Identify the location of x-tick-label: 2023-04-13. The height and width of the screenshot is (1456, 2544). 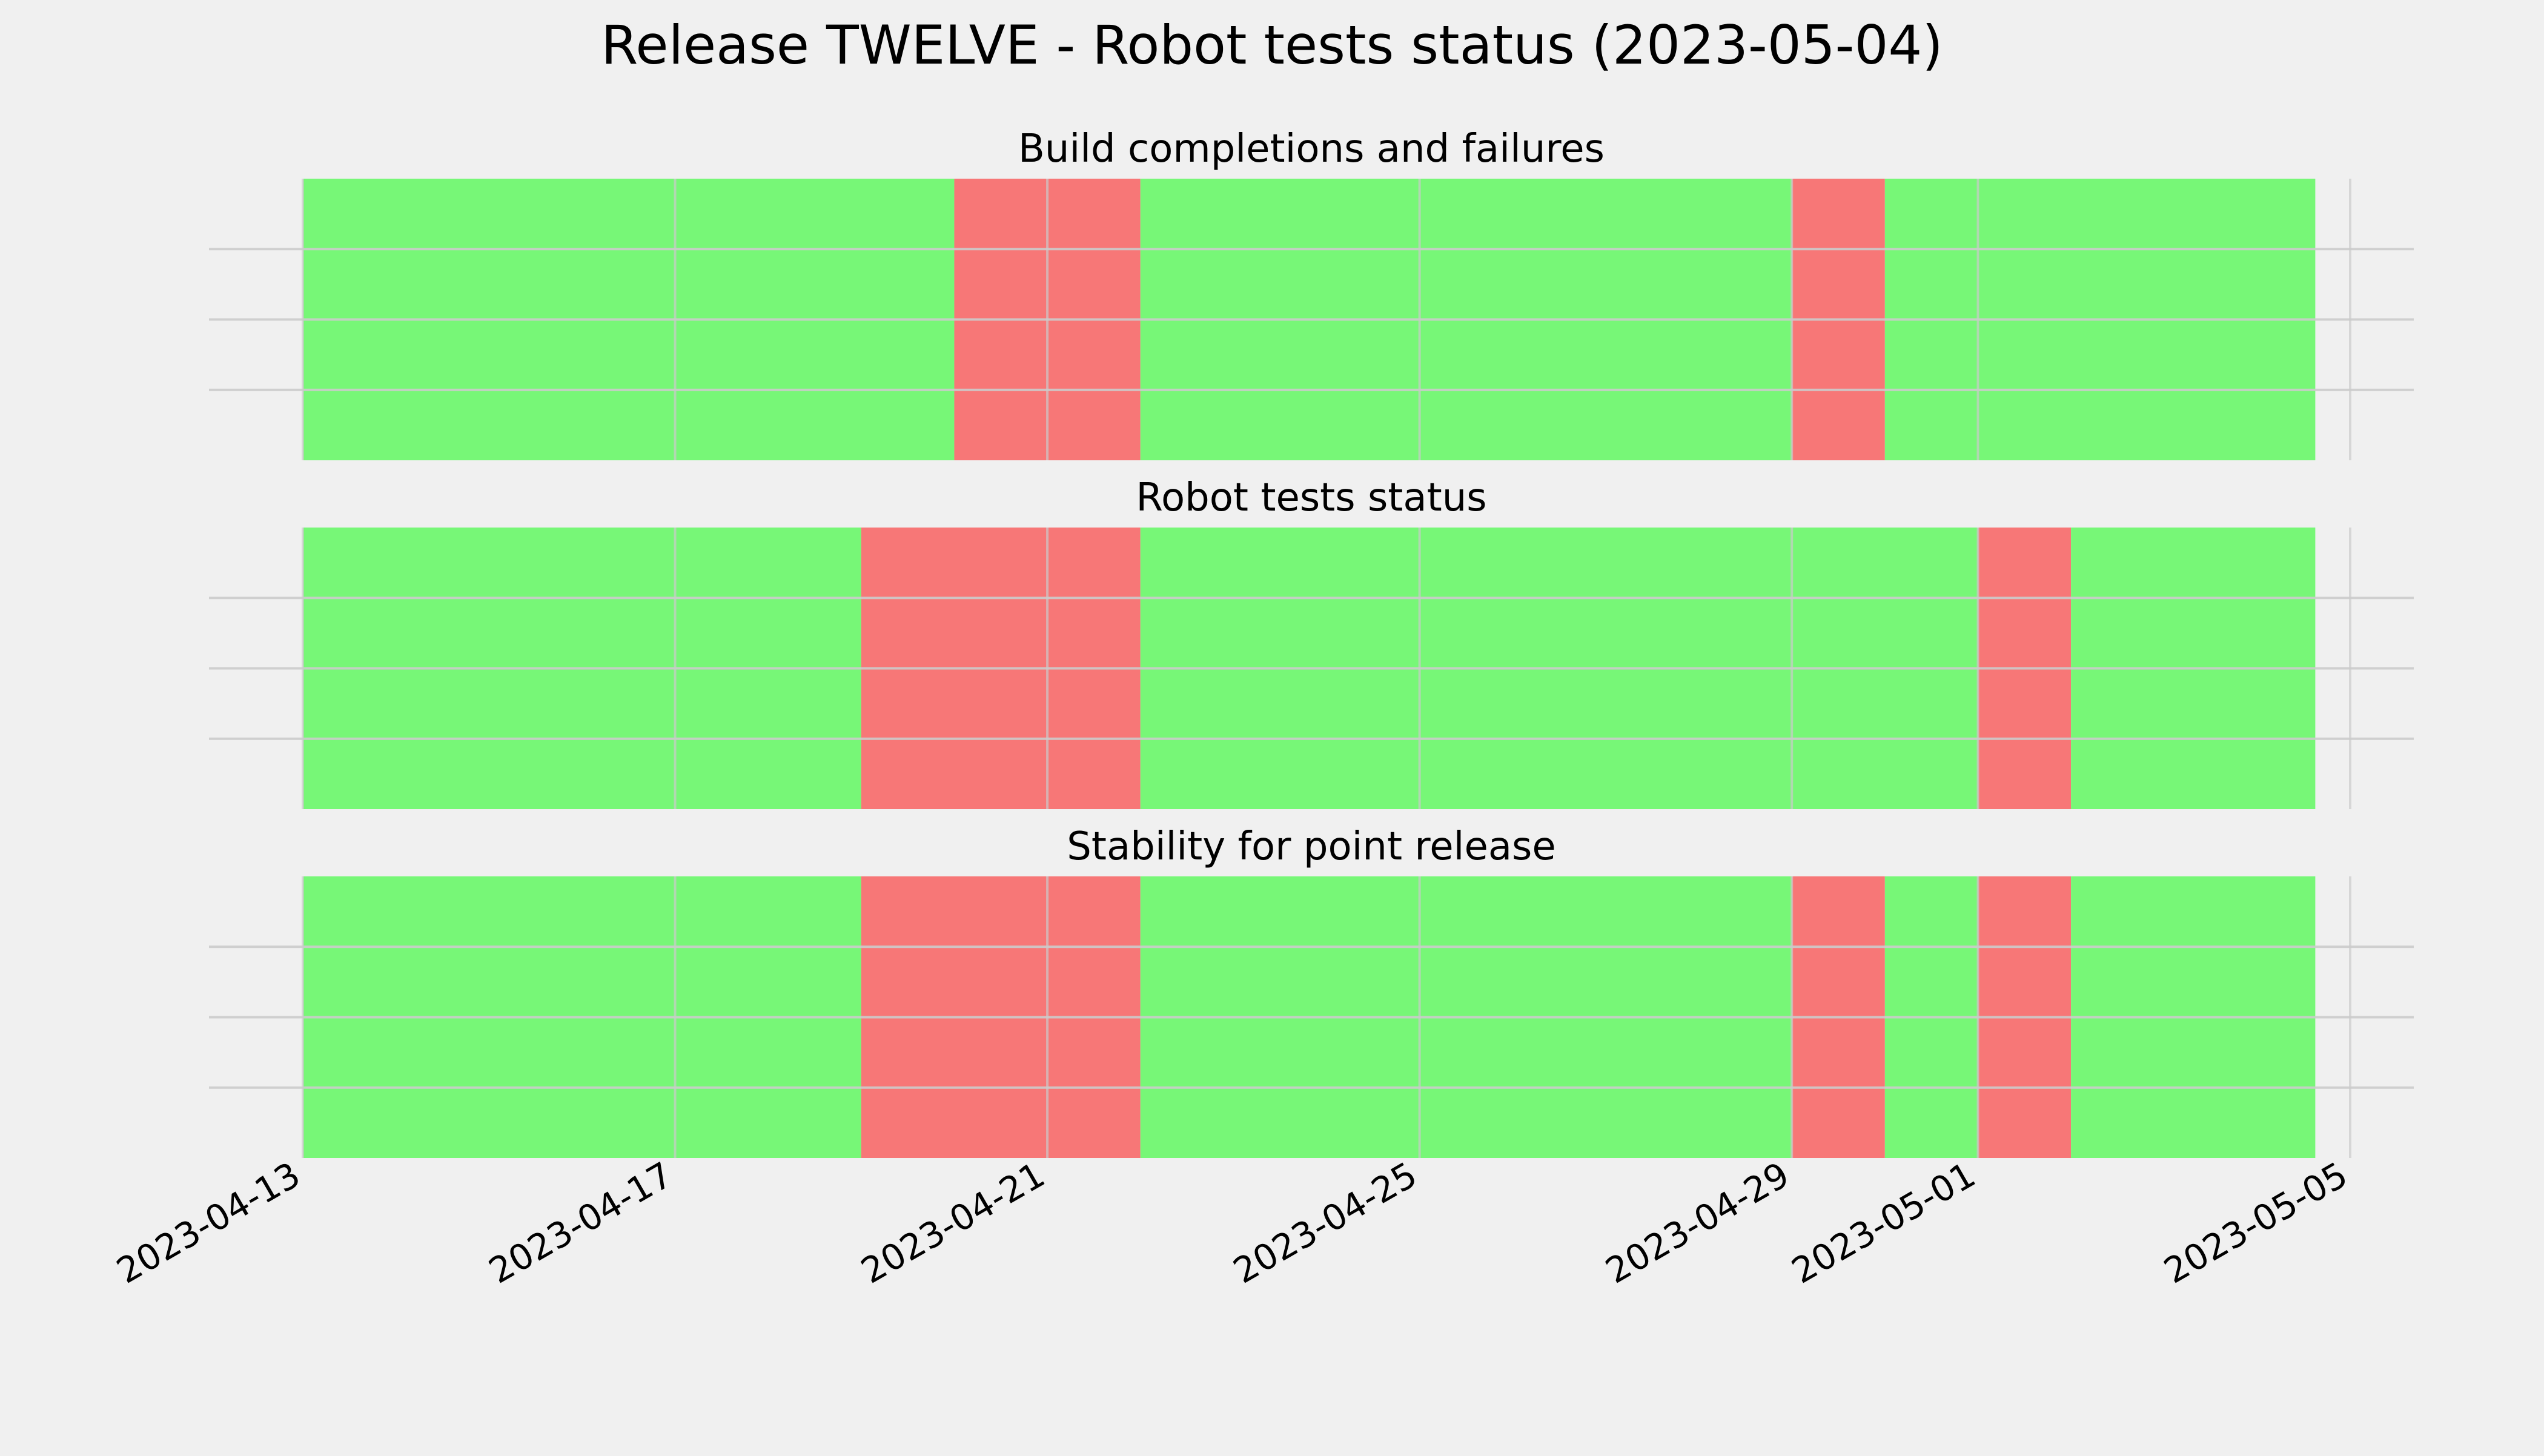
(208, 1222).